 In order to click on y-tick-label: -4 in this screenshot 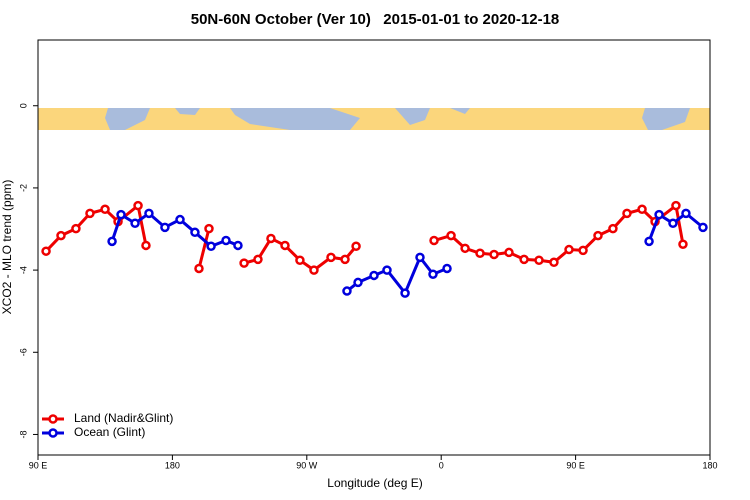, I will do `click(23, 270)`.